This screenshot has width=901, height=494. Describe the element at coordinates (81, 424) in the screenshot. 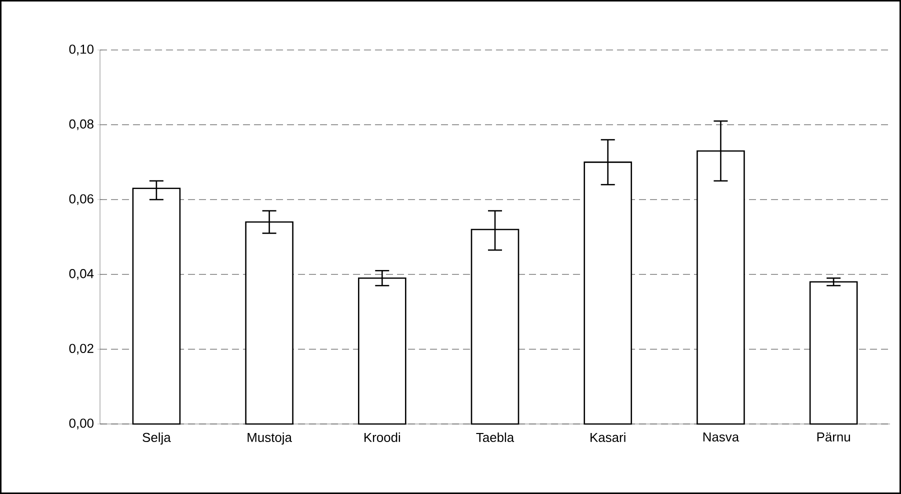

I see `y-tick-label: 0,00` at that location.